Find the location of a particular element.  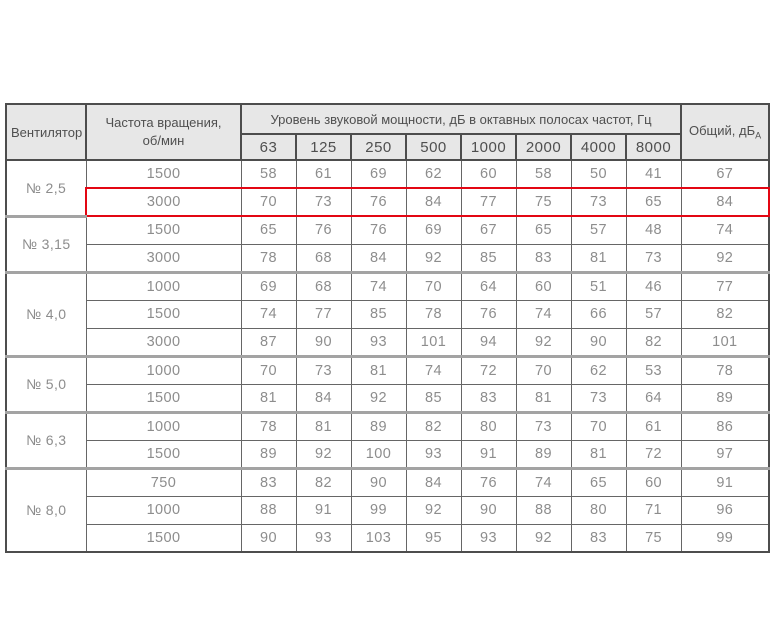

spl-value-cell: 99 is located at coordinates (378, 510).